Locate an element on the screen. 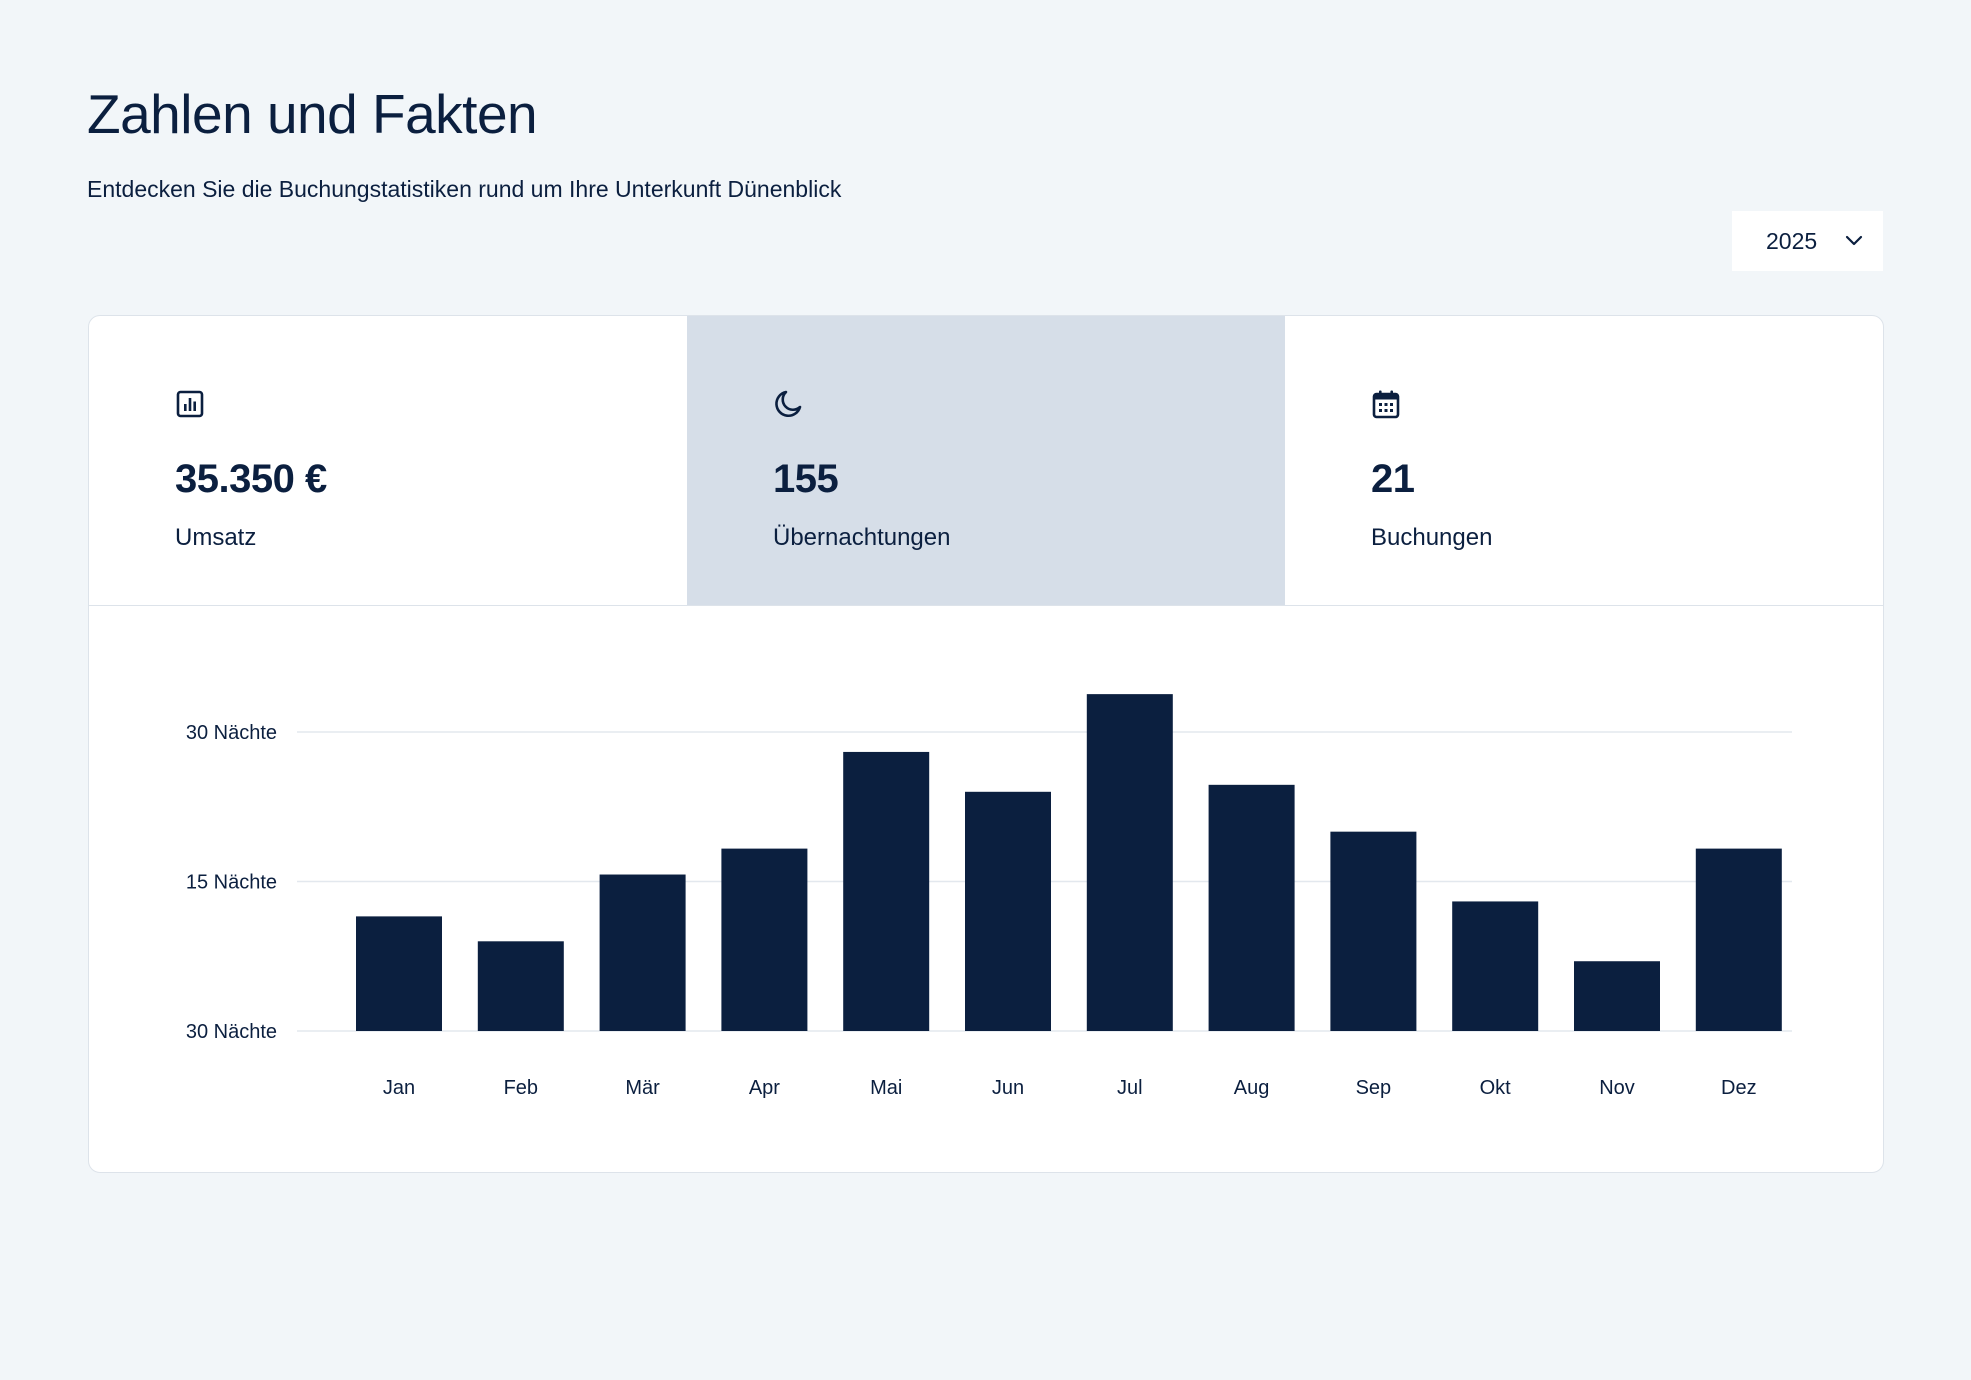  stat-tab-uebernachtungen: 155 Übernachtungen is located at coordinates (986, 460).